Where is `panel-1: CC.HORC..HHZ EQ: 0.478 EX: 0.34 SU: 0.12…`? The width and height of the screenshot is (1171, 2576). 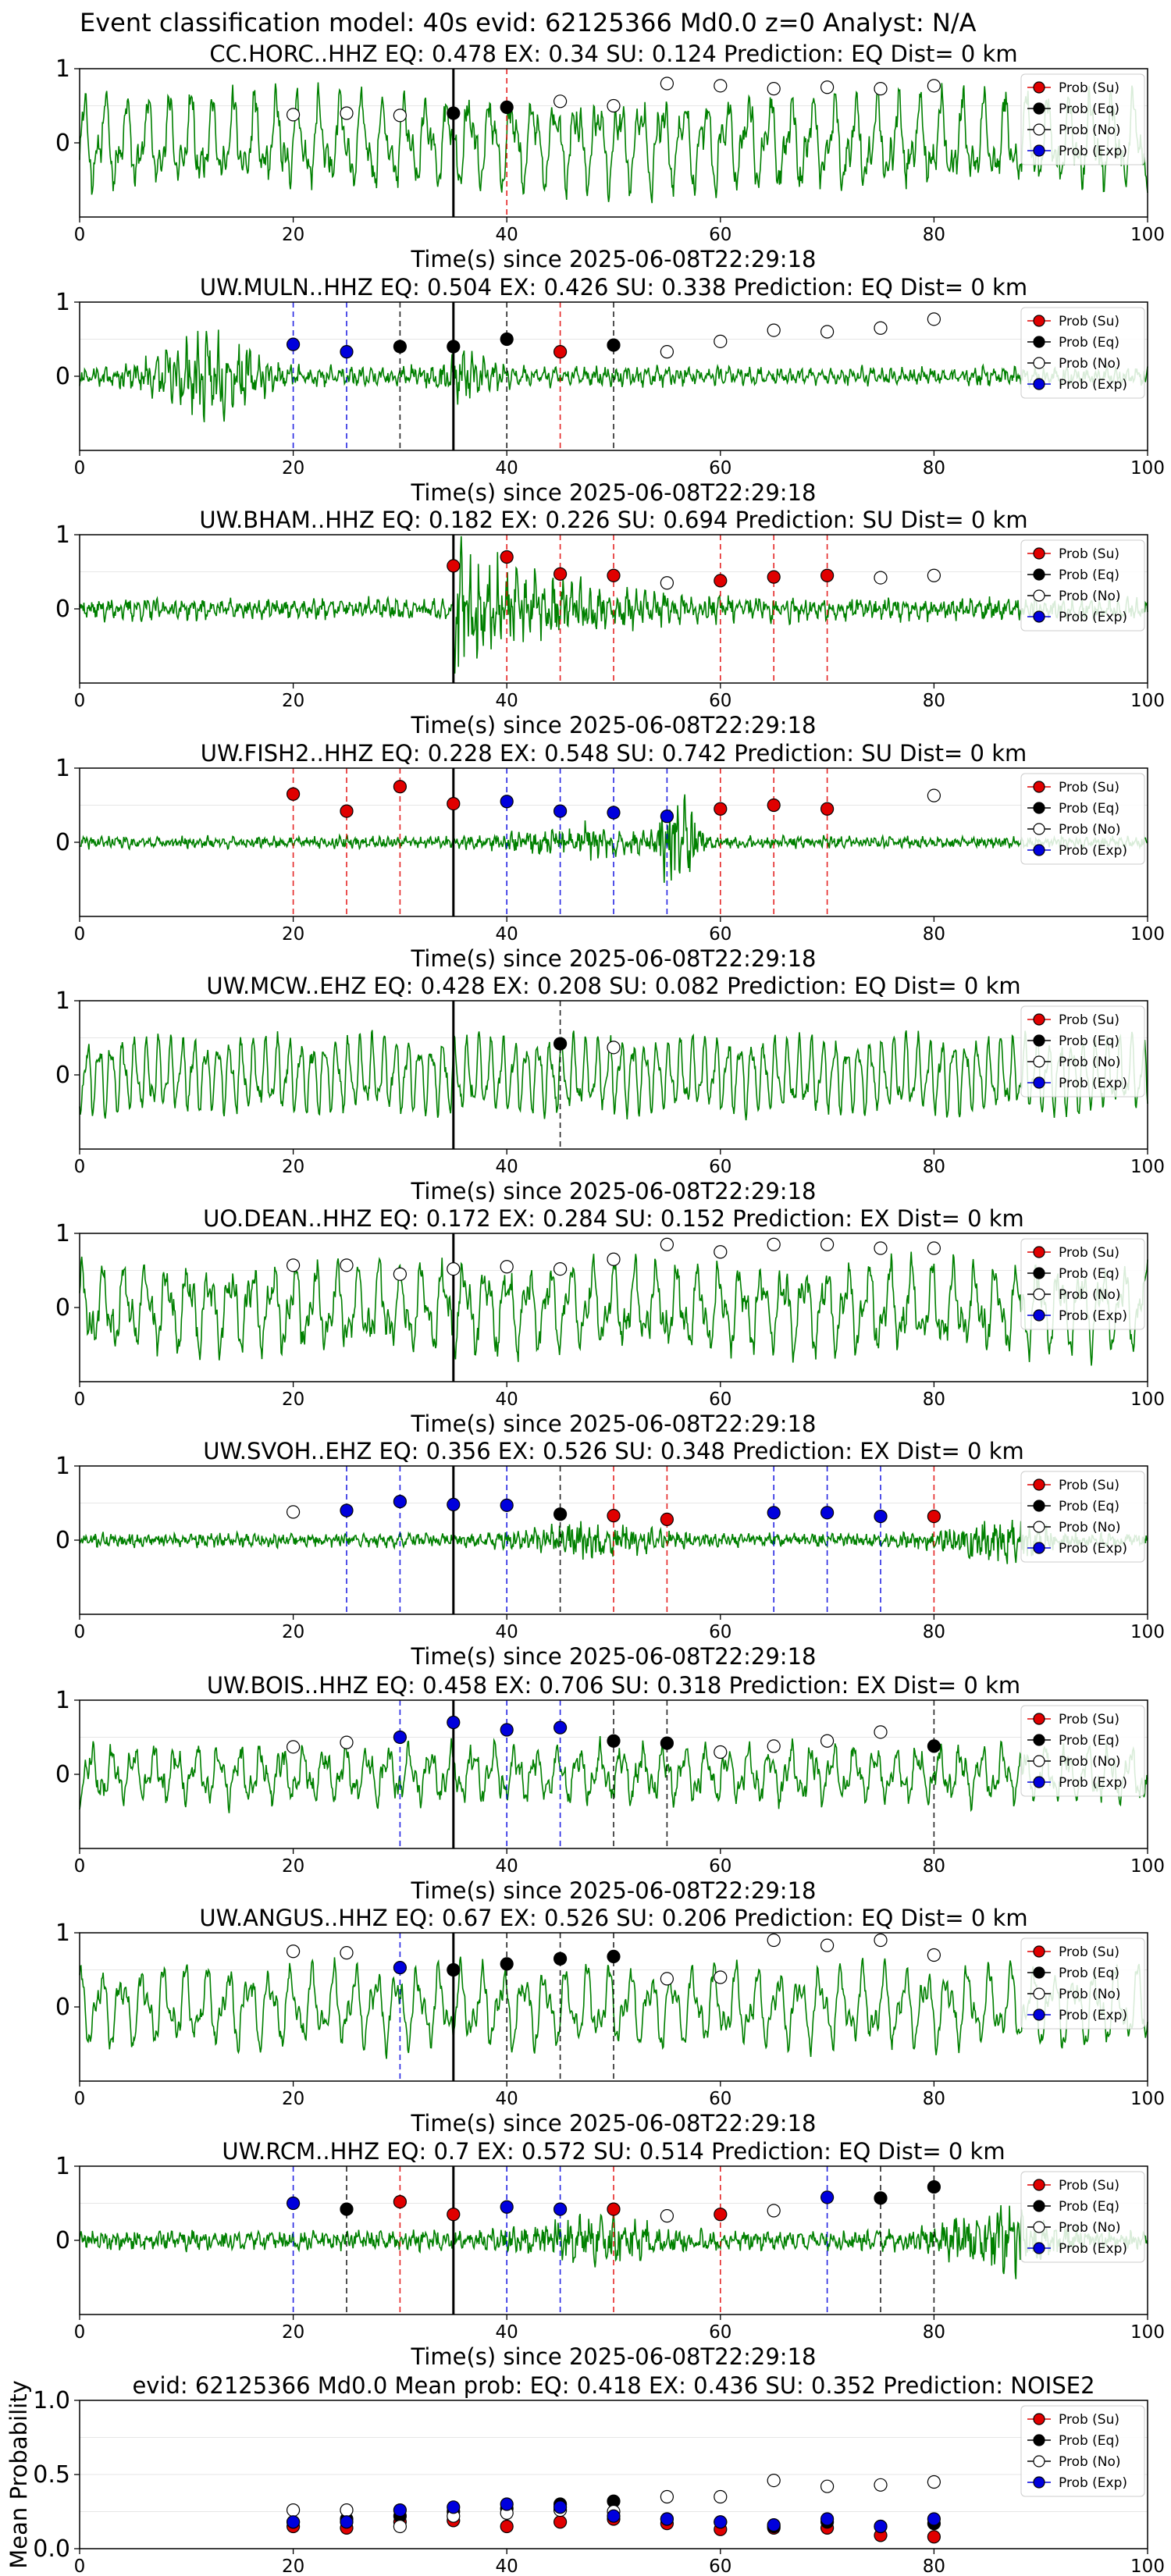
panel-1: CC.HORC..HHZ EQ: 0.478 EX: 0.34 SU: 0.12… is located at coordinates (610, 156).